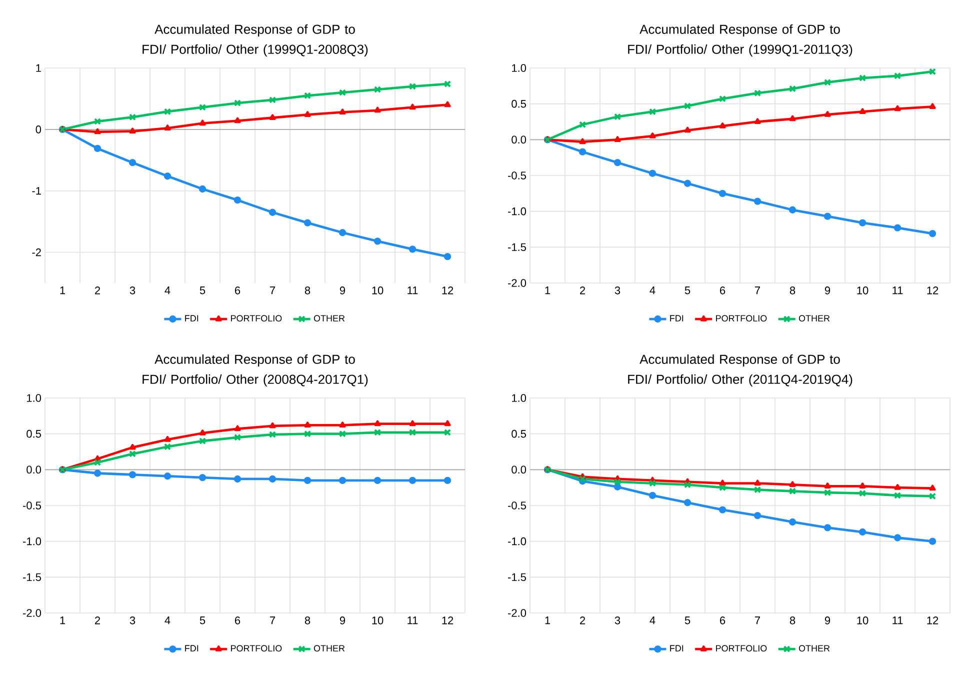 The width and height of the screenshot is (979, 688). Describe the element at coordinates (740, 370) in the screenshot. I see `chart-title: Accumulated Response of GDP to FDI/ Portfolio/ Other (2011Q4-2019Q4)` at that location.